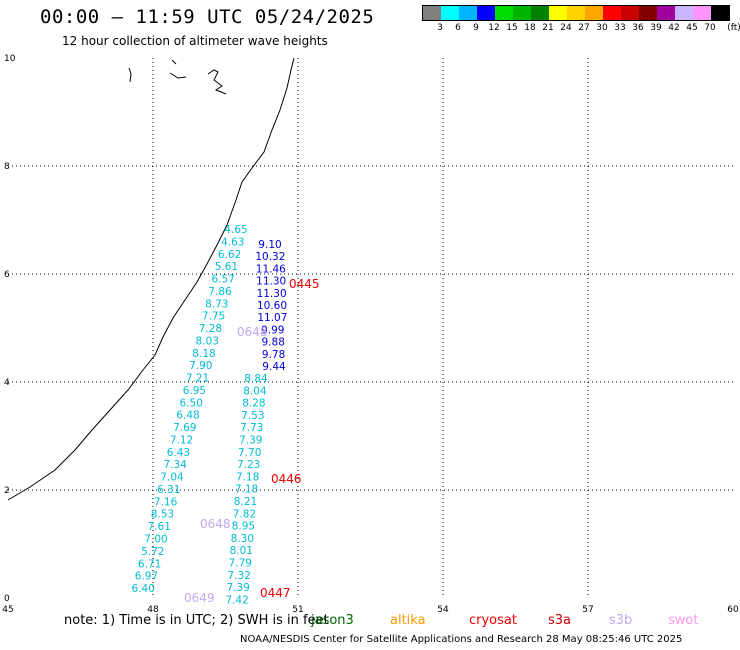 This screenshot has width=740, height=650. Describe the element at coordinates (215, 524) in the screenshot. I see `pass-label: 0648` at that location.